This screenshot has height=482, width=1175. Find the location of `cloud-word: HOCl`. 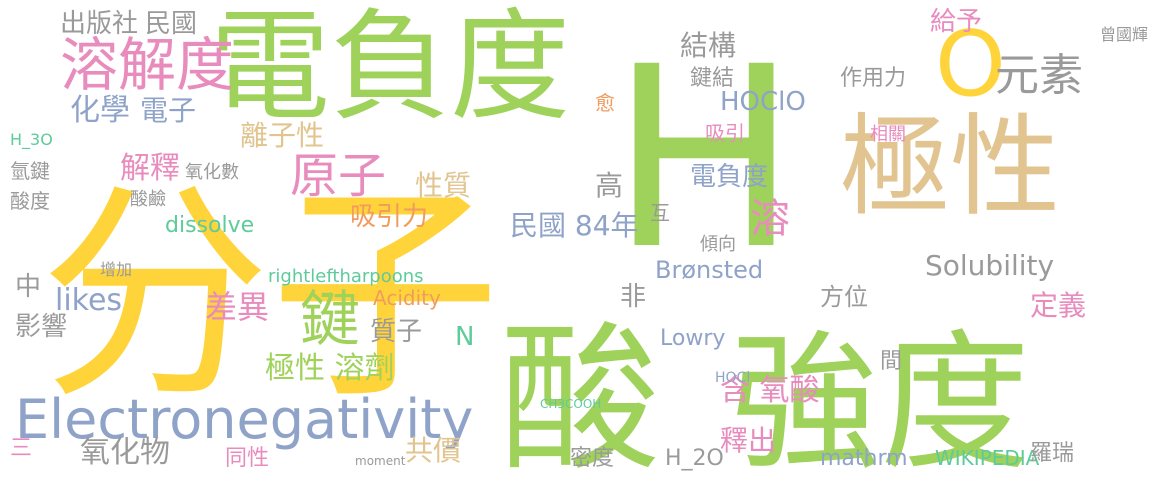

cloud-word: HOCl is located at coordinates (732, 378).